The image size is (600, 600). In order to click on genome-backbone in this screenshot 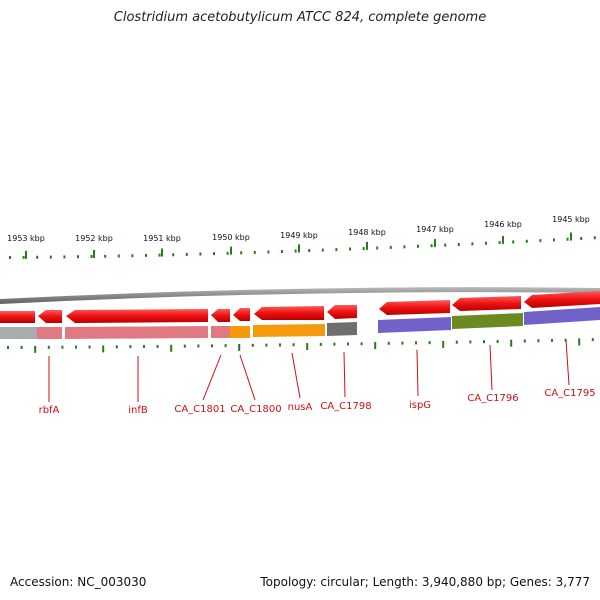, I will do `click(300, 295)`.